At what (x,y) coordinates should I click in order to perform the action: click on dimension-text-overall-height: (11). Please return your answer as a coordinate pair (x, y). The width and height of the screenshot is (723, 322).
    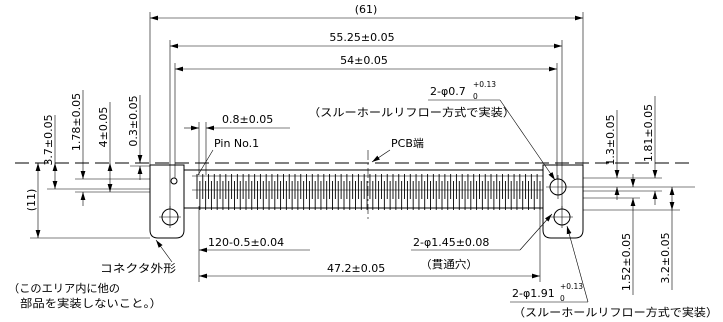
    Looking at the image, I should click on (31, 200).